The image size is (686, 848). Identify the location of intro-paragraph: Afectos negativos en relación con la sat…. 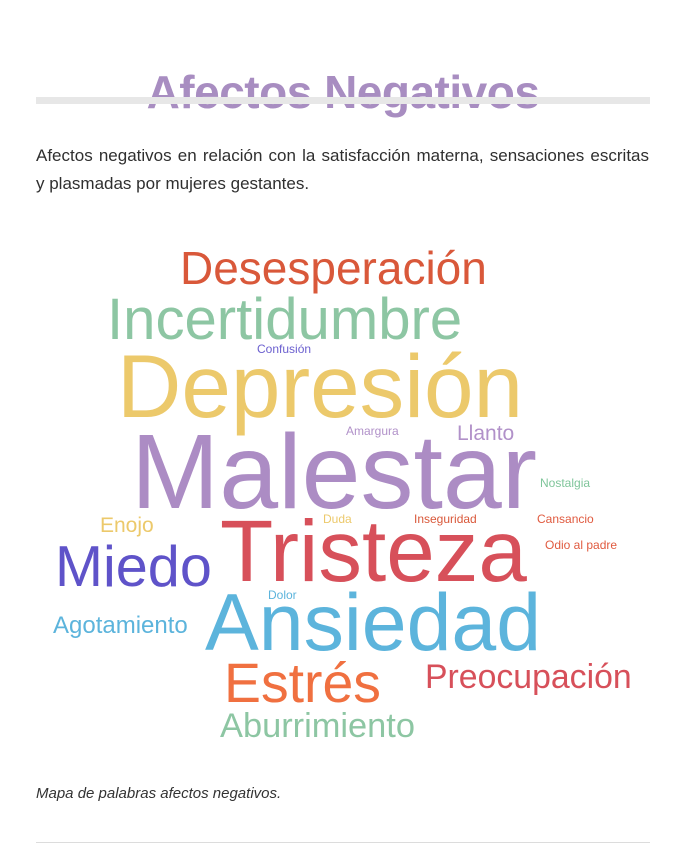
(342, 169).